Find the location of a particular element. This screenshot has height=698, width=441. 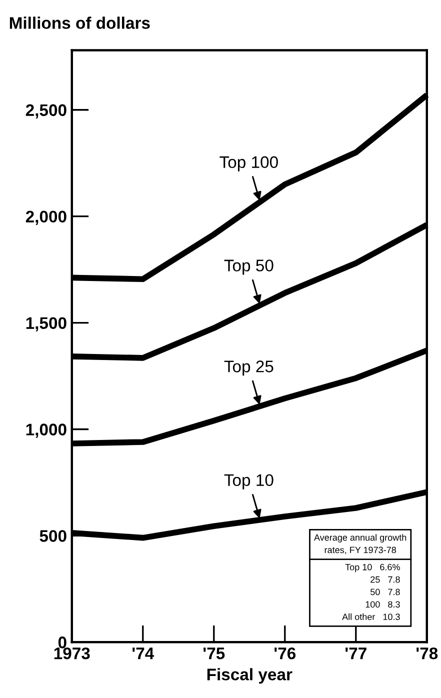

y-tick-label: 2,500 is located at coordinates (46, 111).